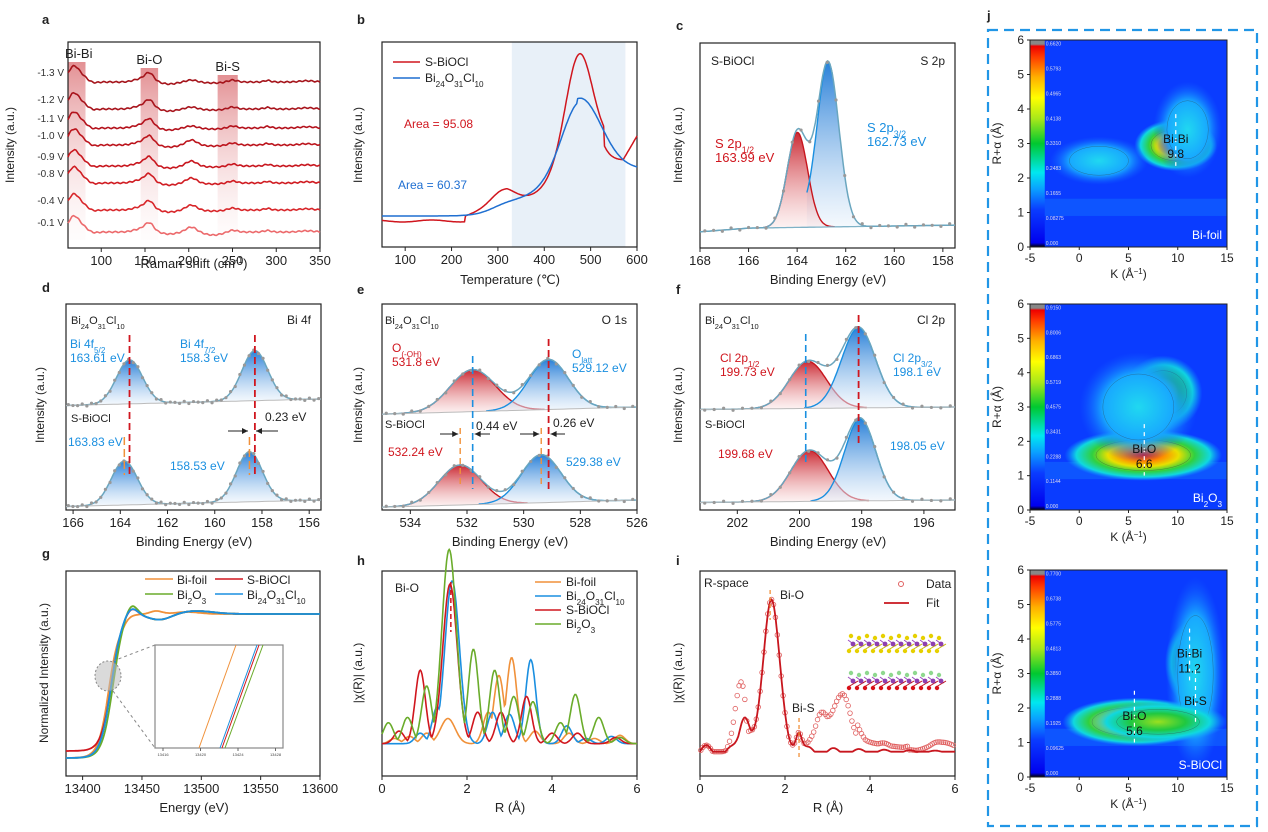 The height and width of the screenshot is (832, 1268). I want to click on y-axis-label: Normalized Intensity (a.u.), so click(44, 673).